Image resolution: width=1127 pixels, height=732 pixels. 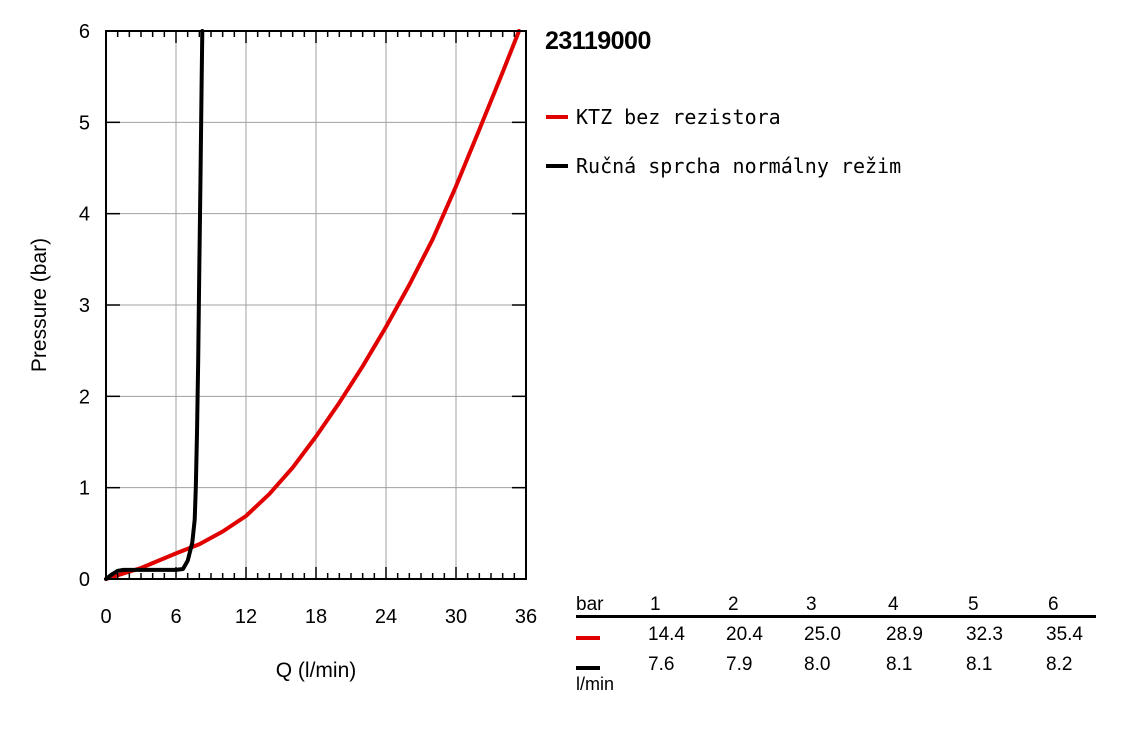 What do you see at coordinates (316, 670) in the screenshot?
I see `x-axis-title: Q (l/min)` at bounding box center [316, 670].